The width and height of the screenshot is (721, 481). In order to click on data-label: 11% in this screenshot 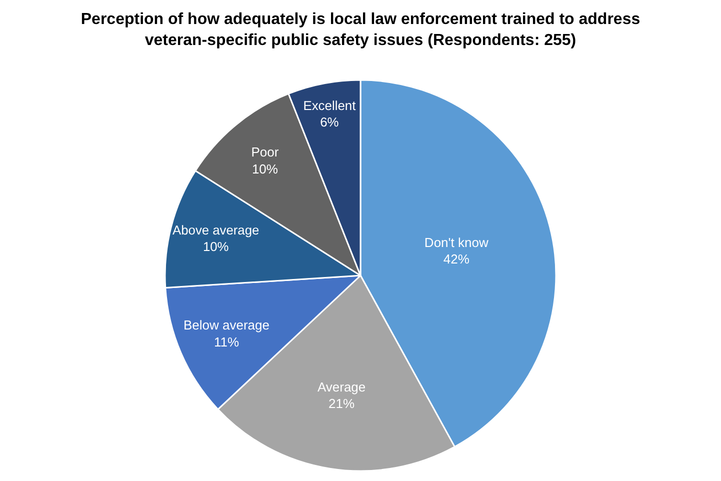, I will do `click(227, 342)`.